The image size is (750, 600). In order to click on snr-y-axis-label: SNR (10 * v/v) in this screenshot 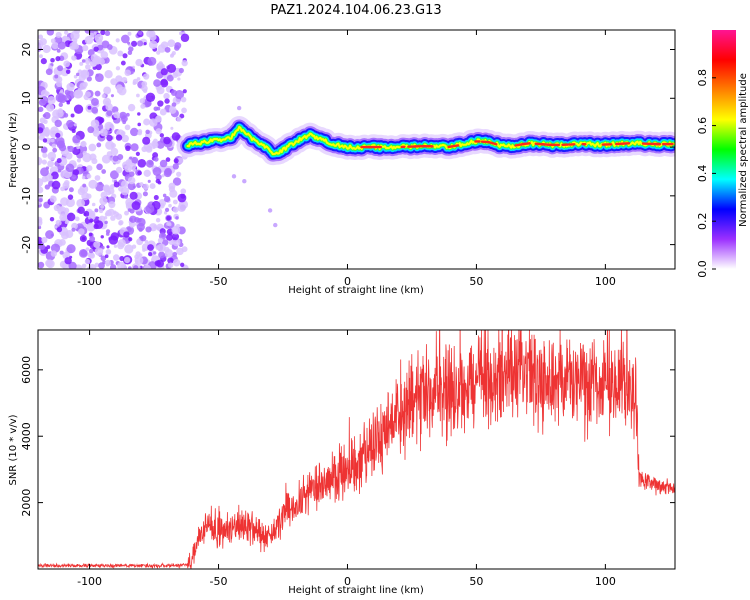, I will do `click(13, 449)`.